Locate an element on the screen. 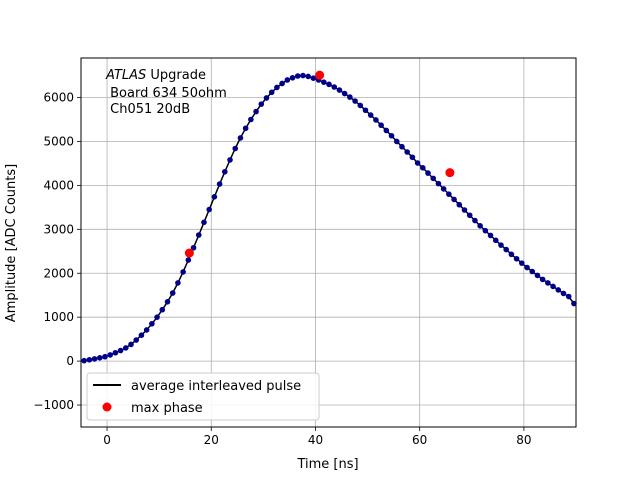 This screenshot has height=484, width=640. y-tick-label: 6000 is located at coordinates (58, 98).